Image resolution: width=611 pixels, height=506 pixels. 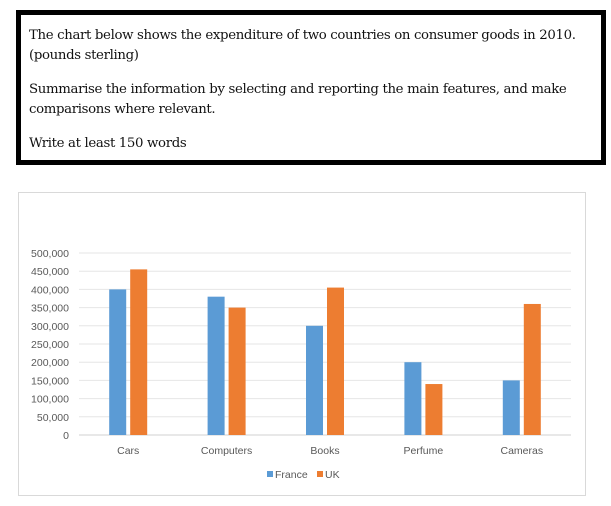 What do you see at coordinates (314, 380) in the screenshot?
I see `bar-france-books` at bounding box center [314, 380].